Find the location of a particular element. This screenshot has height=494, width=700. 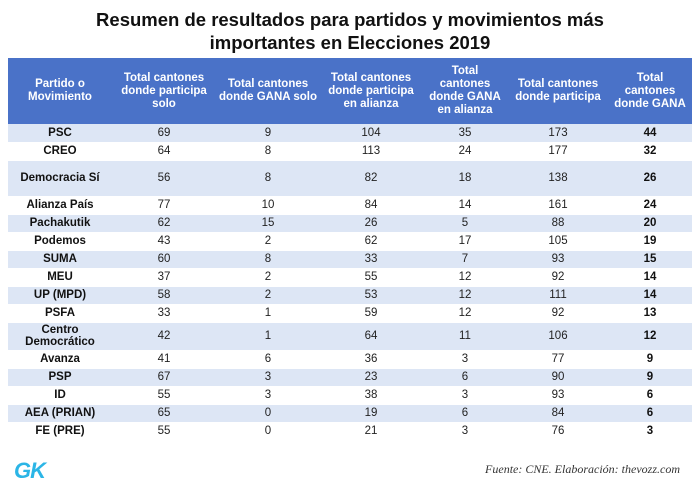

participa-total-cell: 77 is located at coordinates (558, 359).